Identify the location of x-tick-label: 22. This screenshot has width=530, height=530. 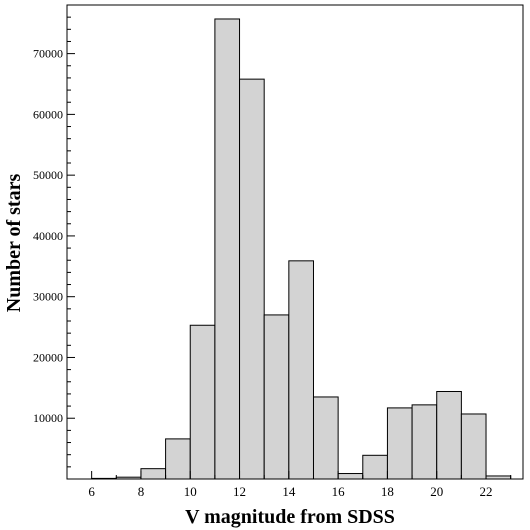
(486, 491).